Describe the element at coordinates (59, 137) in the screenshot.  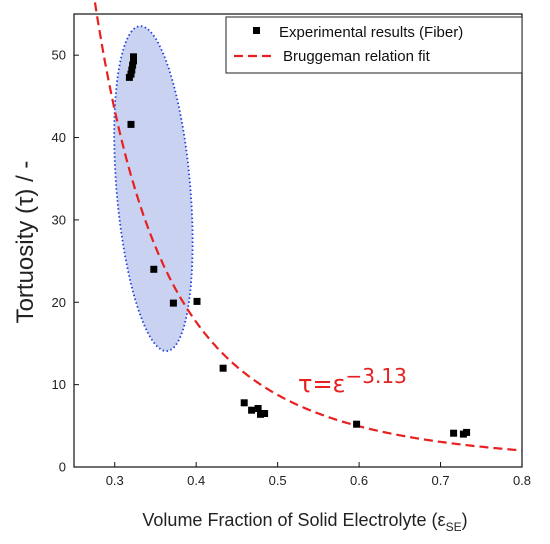
I see `y-tick-label-5: 40` at that location.